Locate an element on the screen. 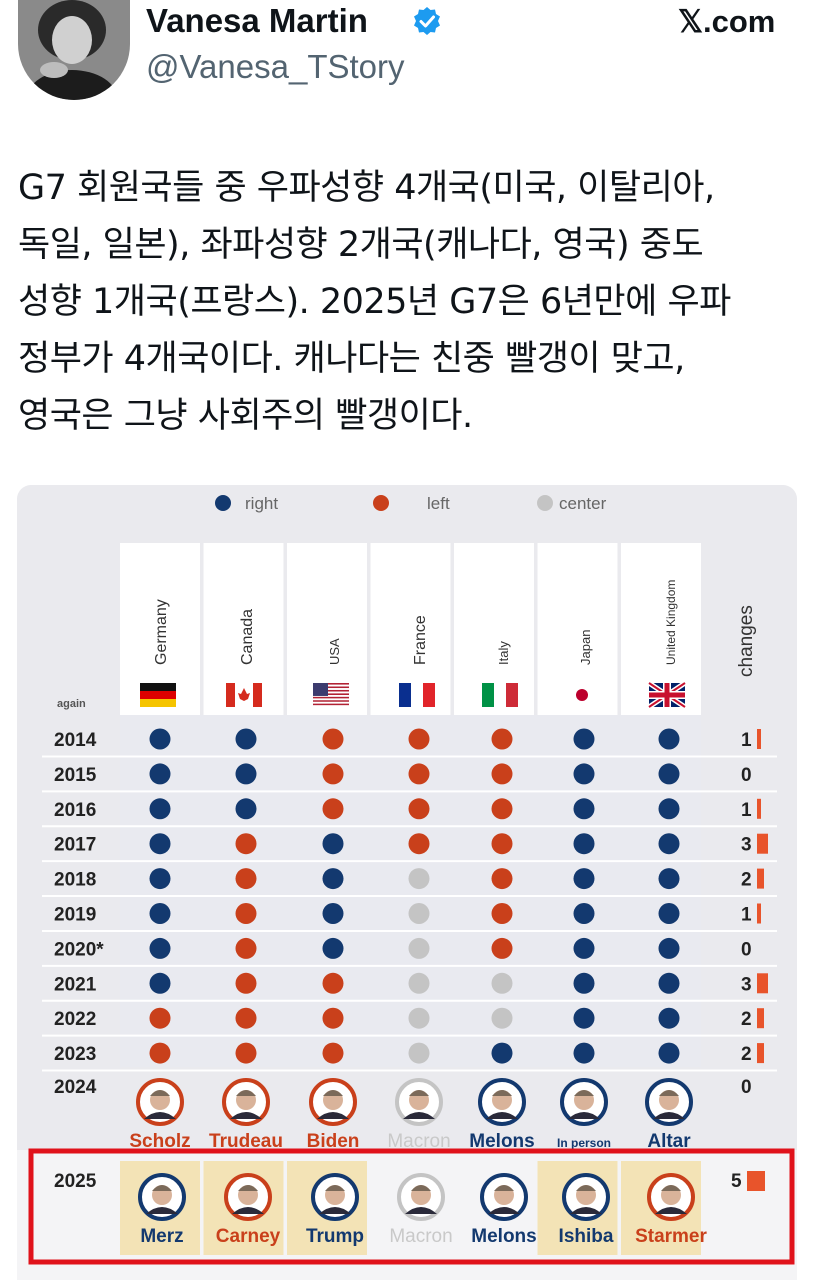  corner-label: again is located at coordinates (71, 704).